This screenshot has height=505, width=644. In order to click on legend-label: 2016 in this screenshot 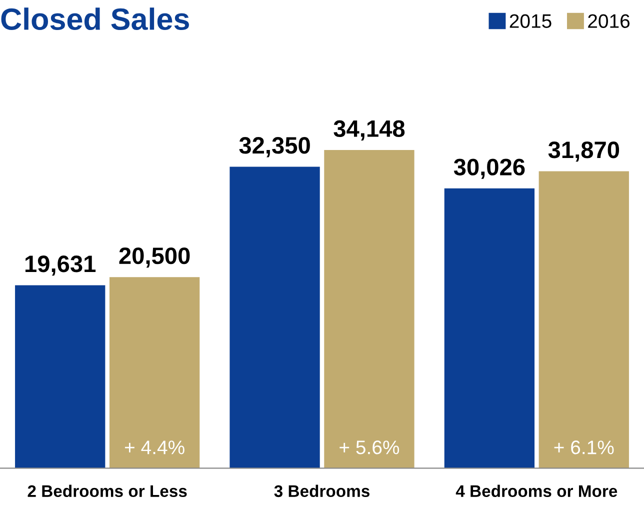, I will do `click(609, 21)`.